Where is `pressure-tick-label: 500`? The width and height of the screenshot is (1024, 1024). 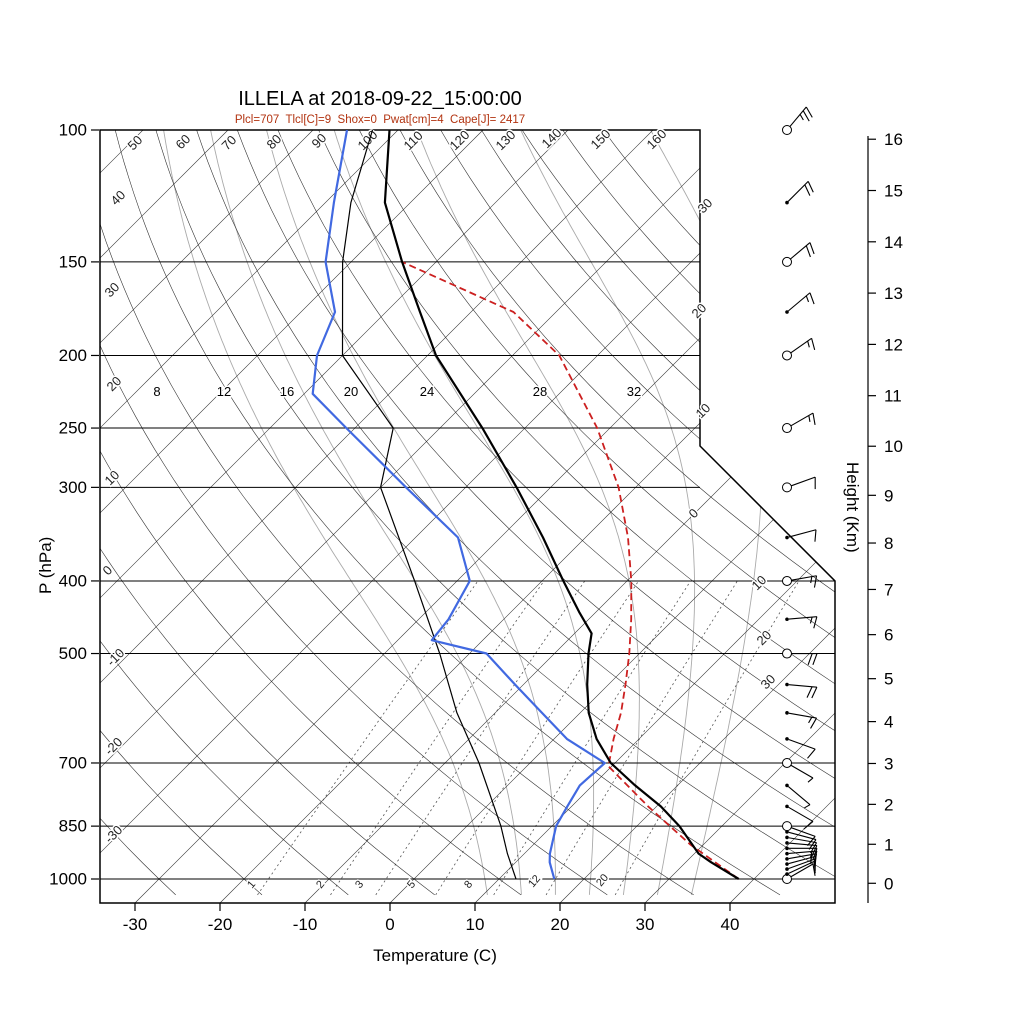
pressure-tick-label: 500 is located at coordinates (73, 653).